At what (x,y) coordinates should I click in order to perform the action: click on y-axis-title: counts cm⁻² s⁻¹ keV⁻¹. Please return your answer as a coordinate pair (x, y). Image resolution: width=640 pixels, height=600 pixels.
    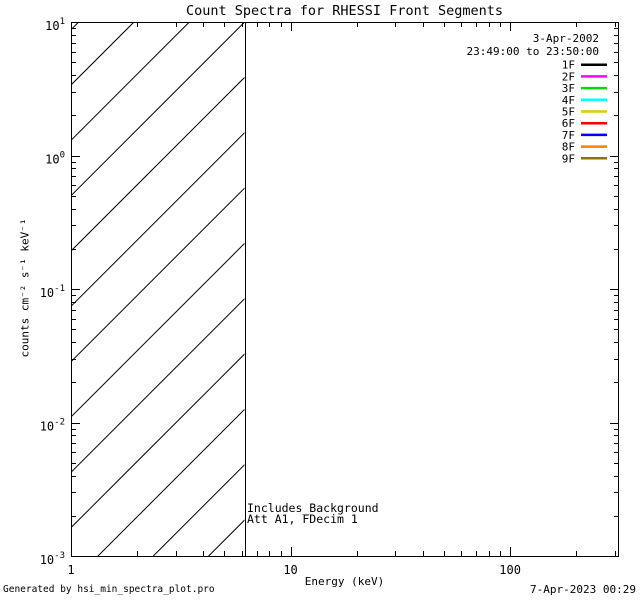
    Looking at the image, I should click on (25, 288).